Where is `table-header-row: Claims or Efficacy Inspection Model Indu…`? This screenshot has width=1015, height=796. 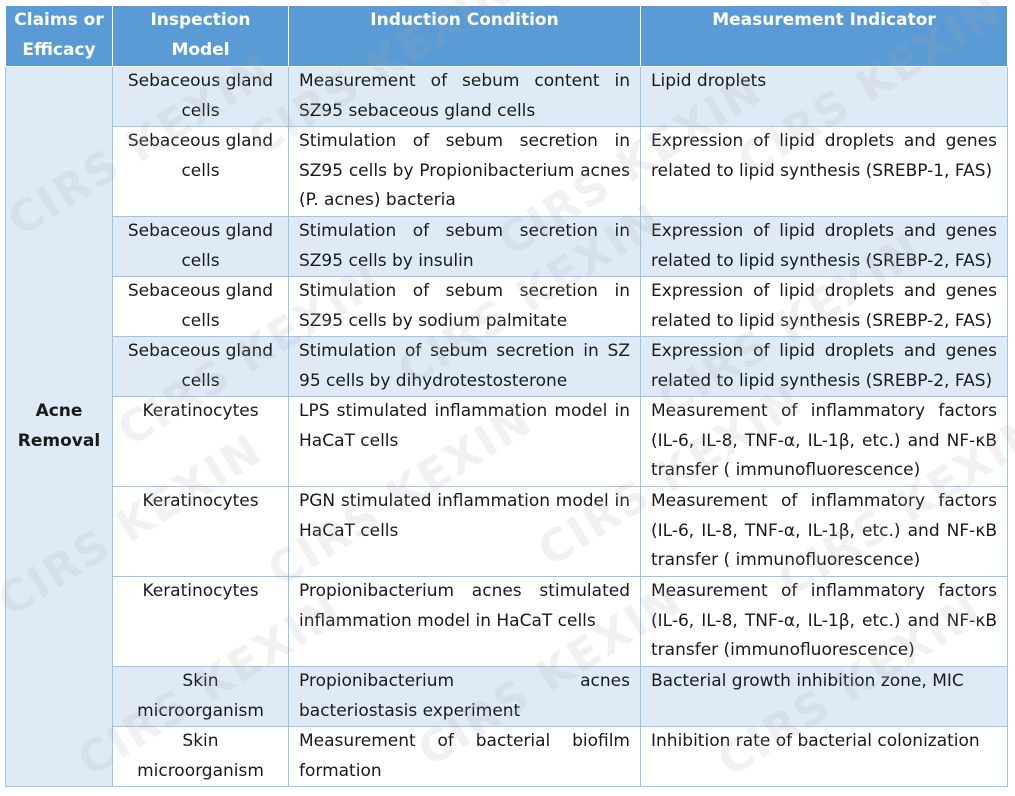 table-header-row: Claims or Efficacy Inspection Model Indu… is located at coordinates (506, 36).